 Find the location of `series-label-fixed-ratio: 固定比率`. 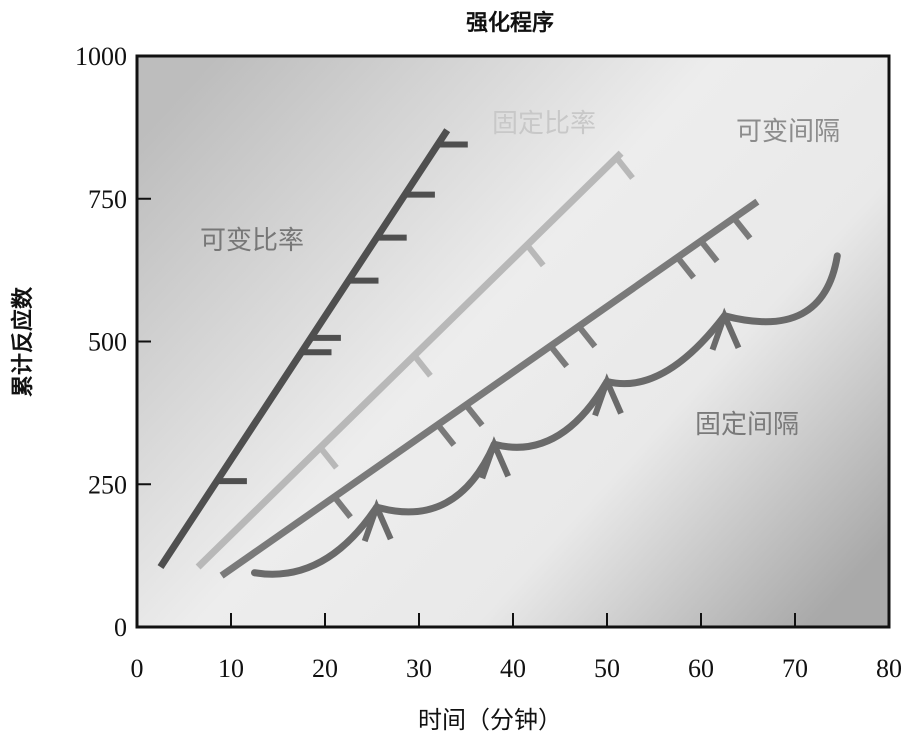

series-label-fixed-ratio: 固定比率 is located at coordinates (544, 124).